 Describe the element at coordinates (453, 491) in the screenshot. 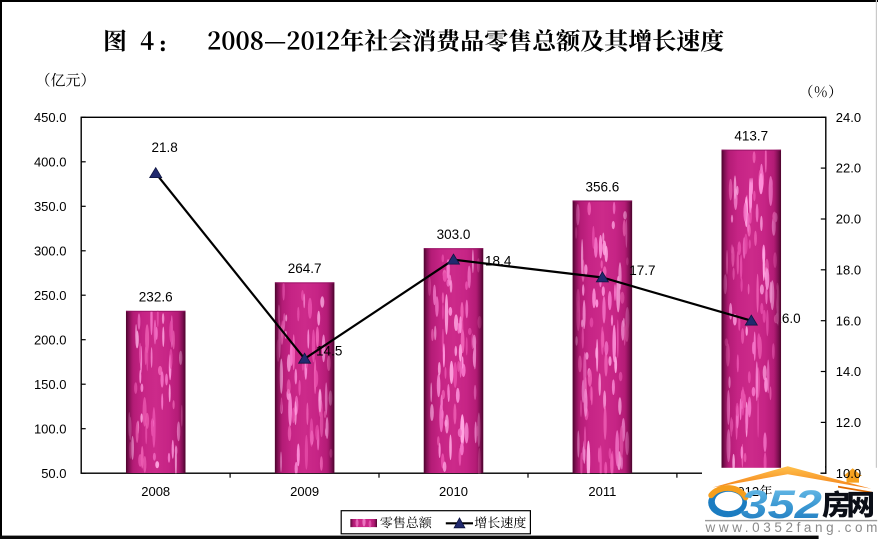

I see `svg-text: 2010` at that location.